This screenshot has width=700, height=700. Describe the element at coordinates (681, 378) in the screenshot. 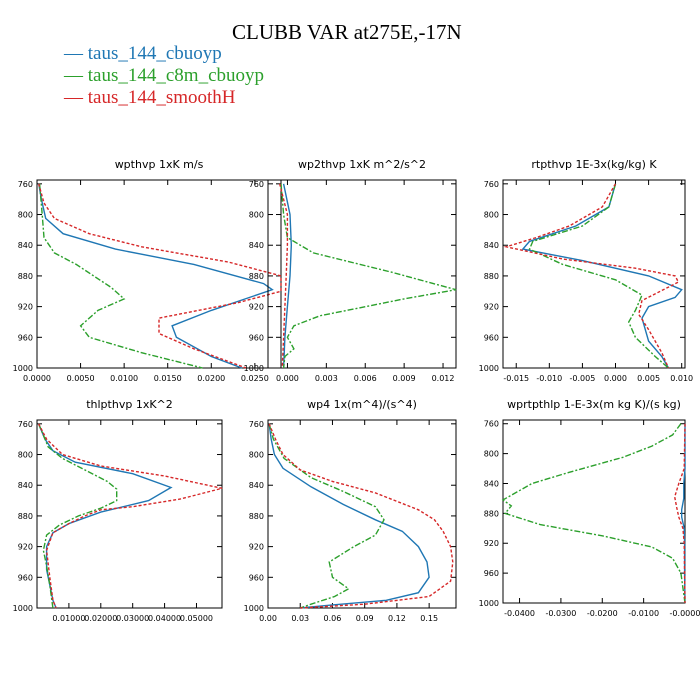

I see `x-tick-label: 0.010` at that location.